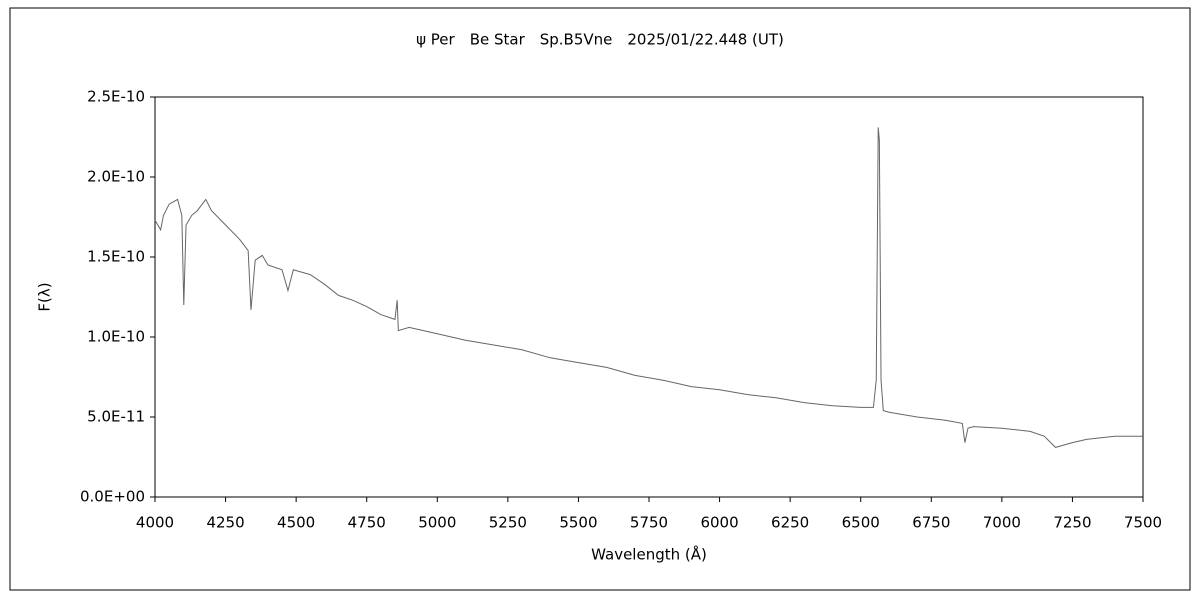 Image resolution: width=1200 pixels, height=600 pixels. Describe the element at coordinates (116, 97) in the screenshot. I see `y-tick-label: 2.5E-10` at that location.